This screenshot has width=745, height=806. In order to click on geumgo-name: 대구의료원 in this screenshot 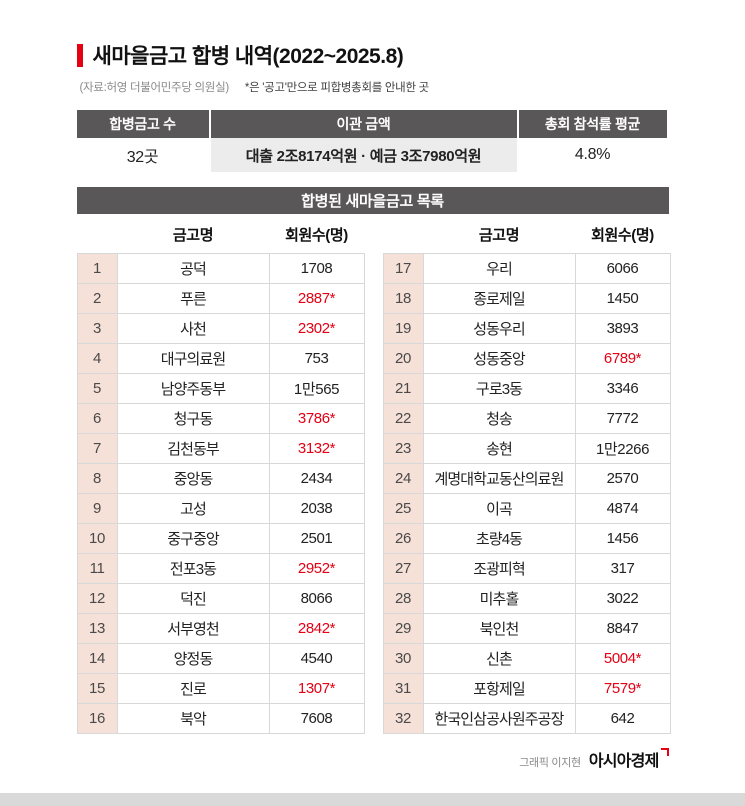, I will do `click(193, 358)`.